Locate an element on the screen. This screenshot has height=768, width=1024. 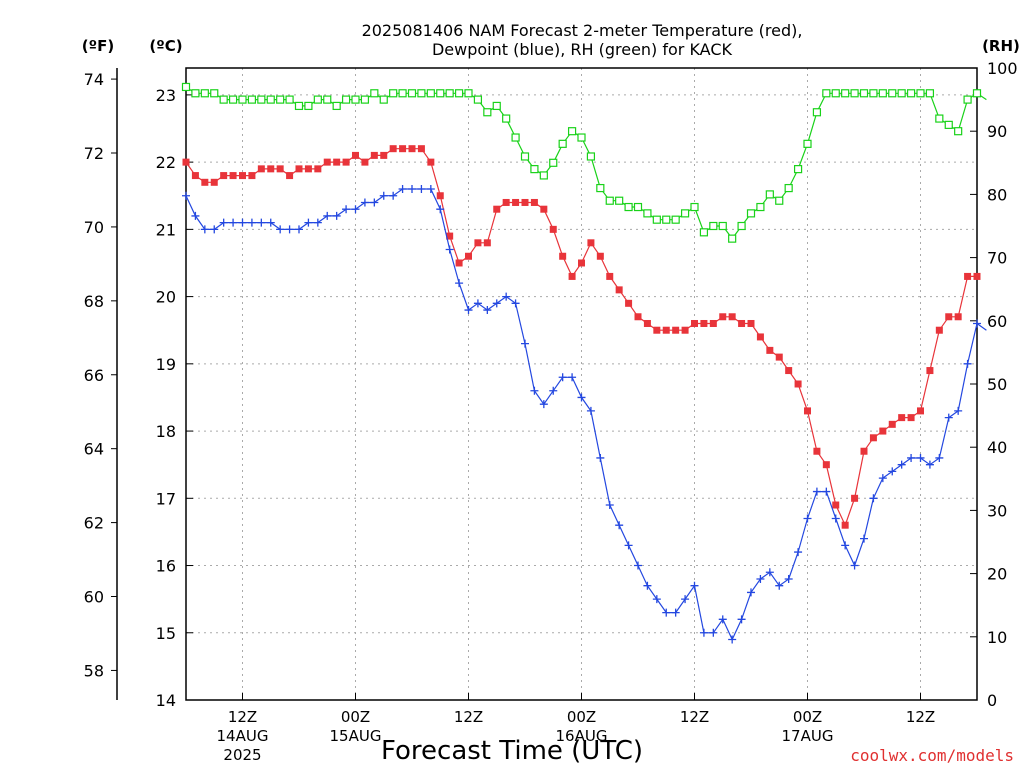
rh-tick-label: 30 is located at coordinates (997, 510).